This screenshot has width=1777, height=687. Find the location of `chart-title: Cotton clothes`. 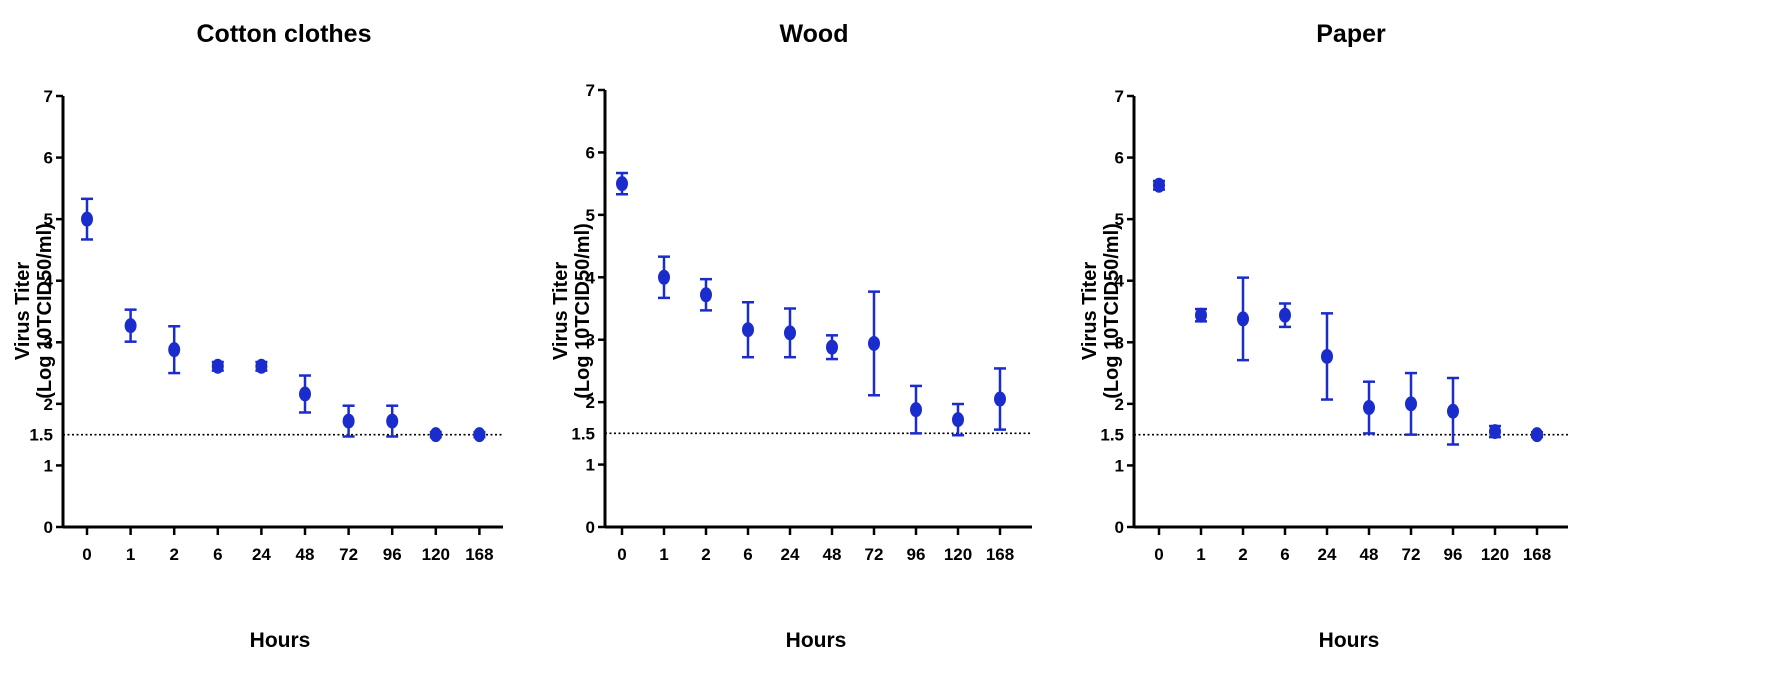

chart-title: Cotton clothes is located at coordinates (284, 34).